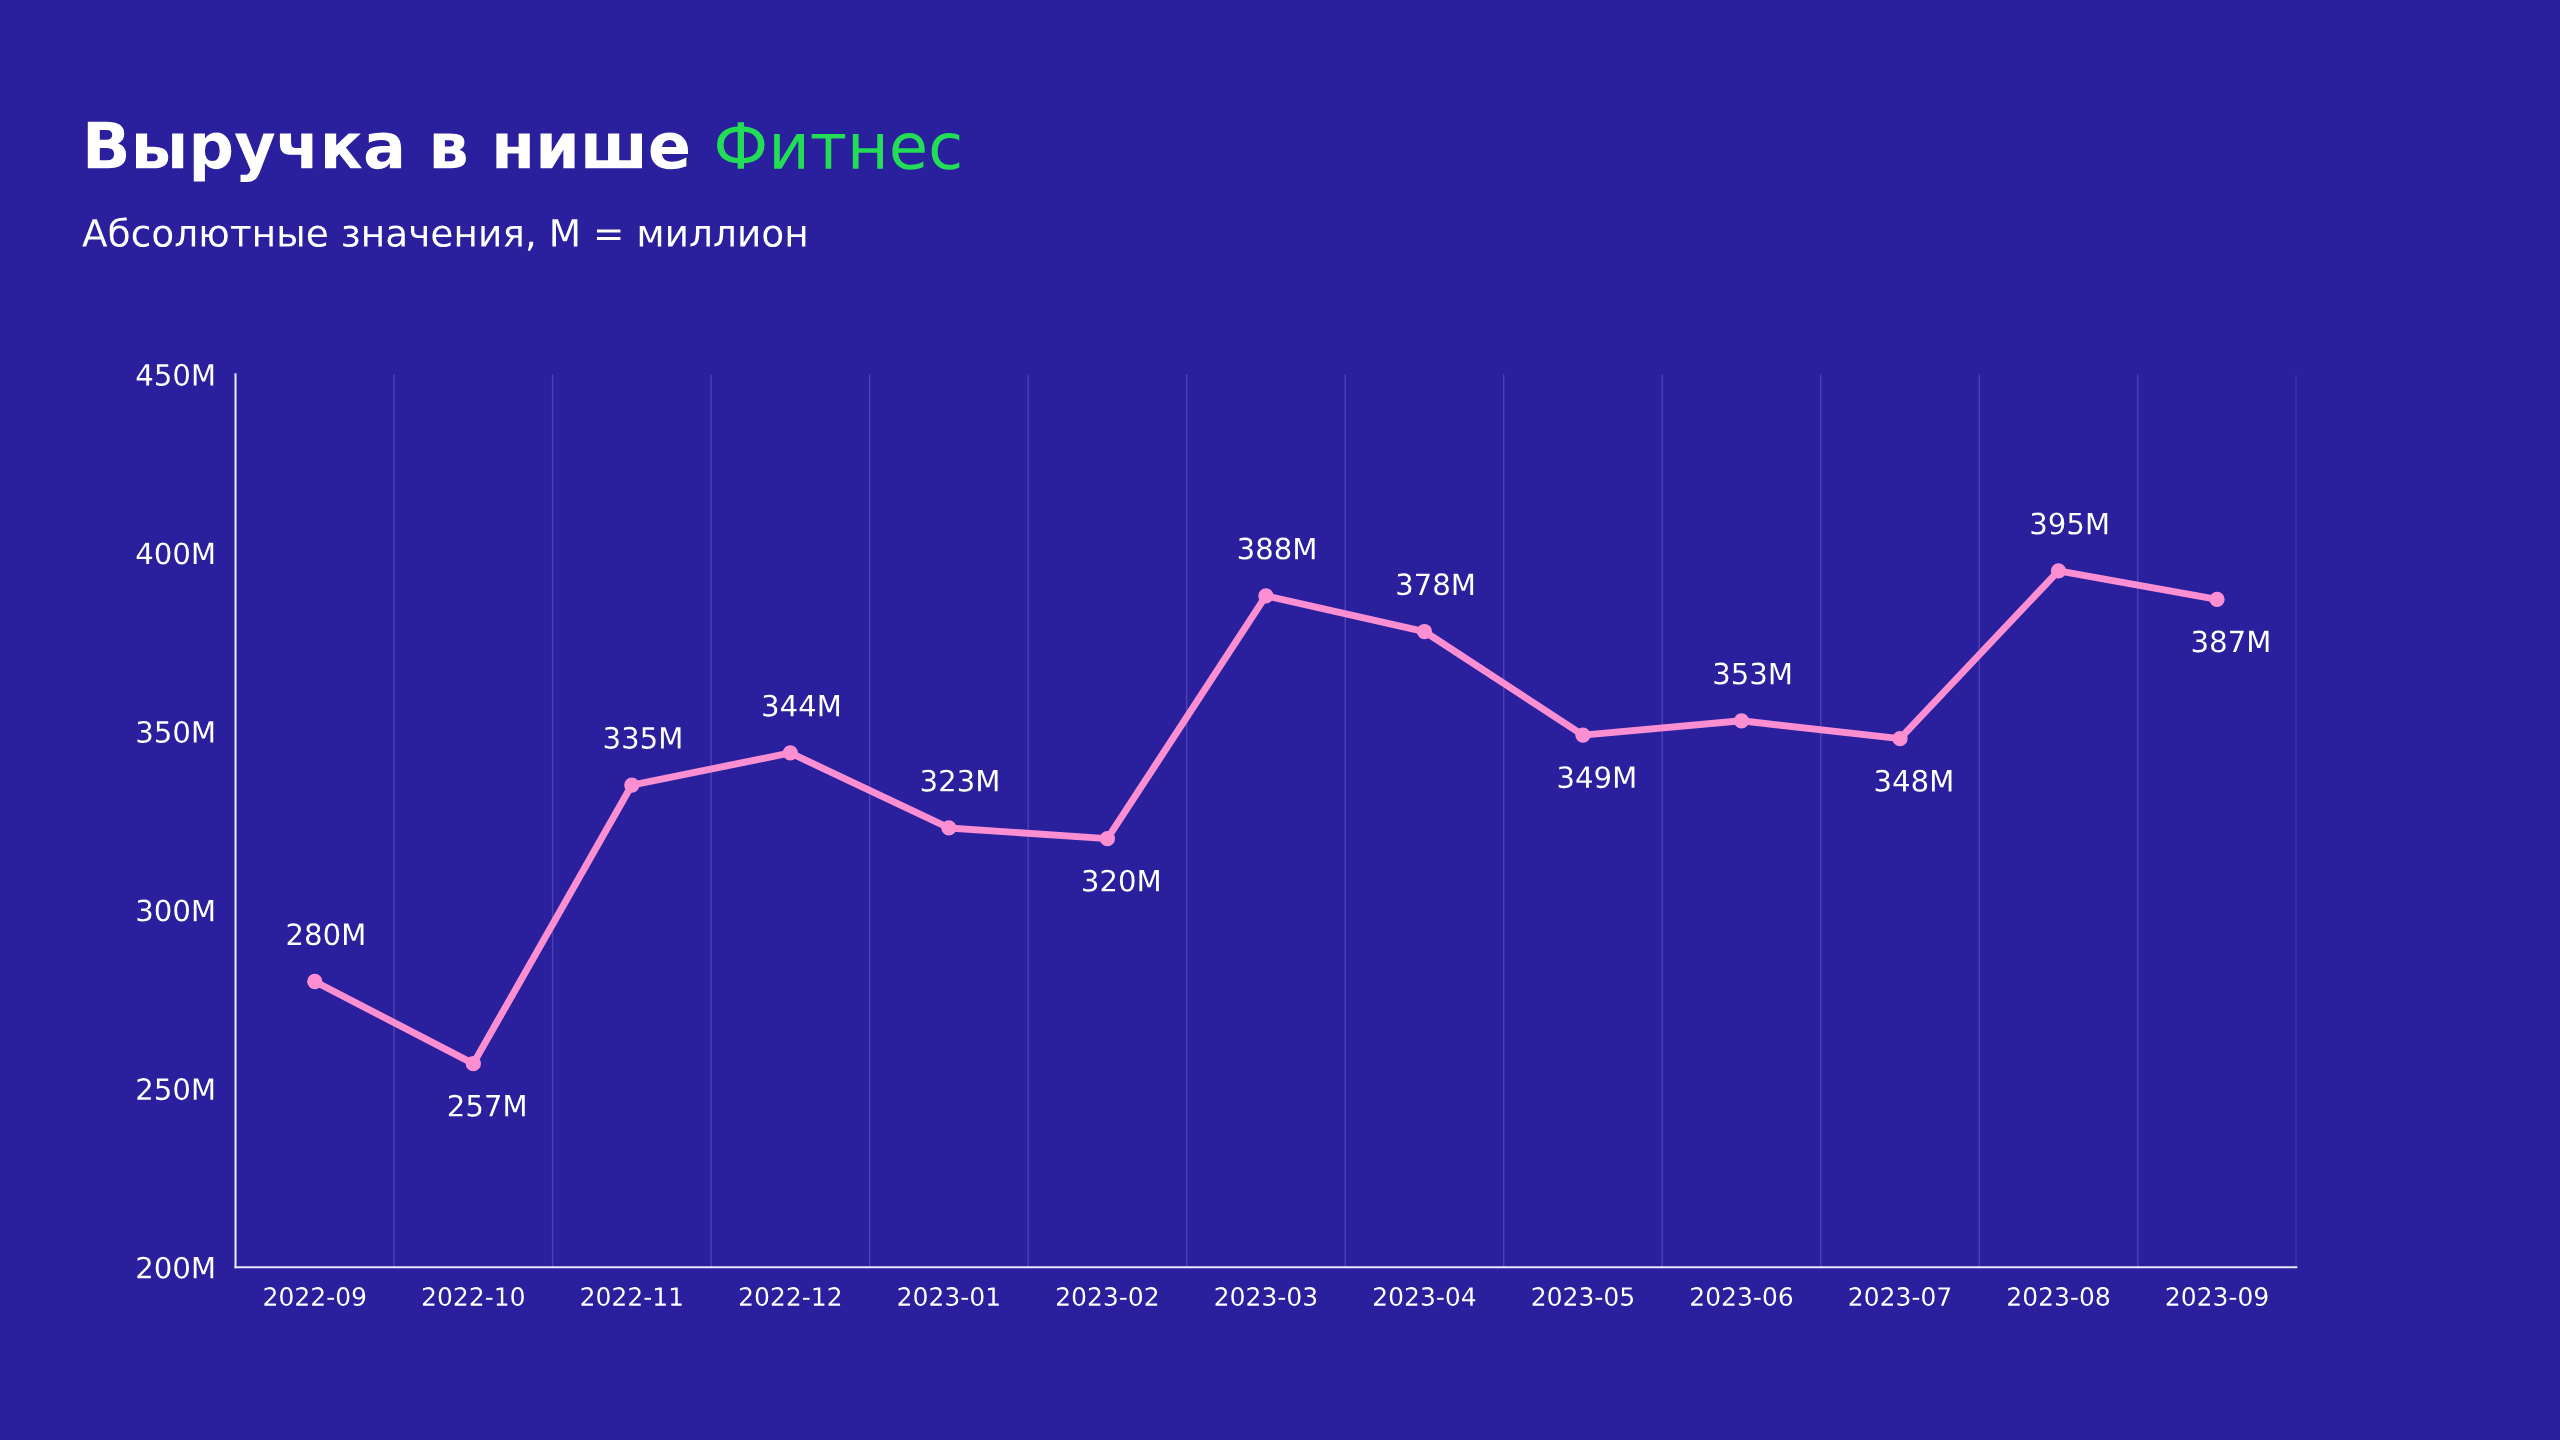 This screenshot has width=2560, height=1440. What do you see at coordinates (2069, 523) in the screenshot?
I see `data-label: 395M` at bounding box center [2069, 523].